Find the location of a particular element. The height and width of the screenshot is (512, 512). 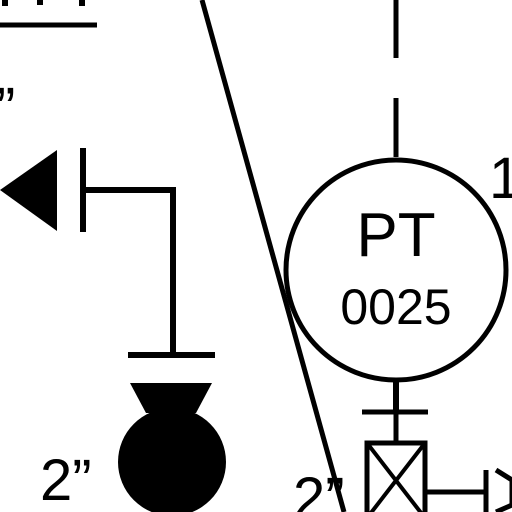

instrument-callout: 1 is located at coordinates (500, 178).